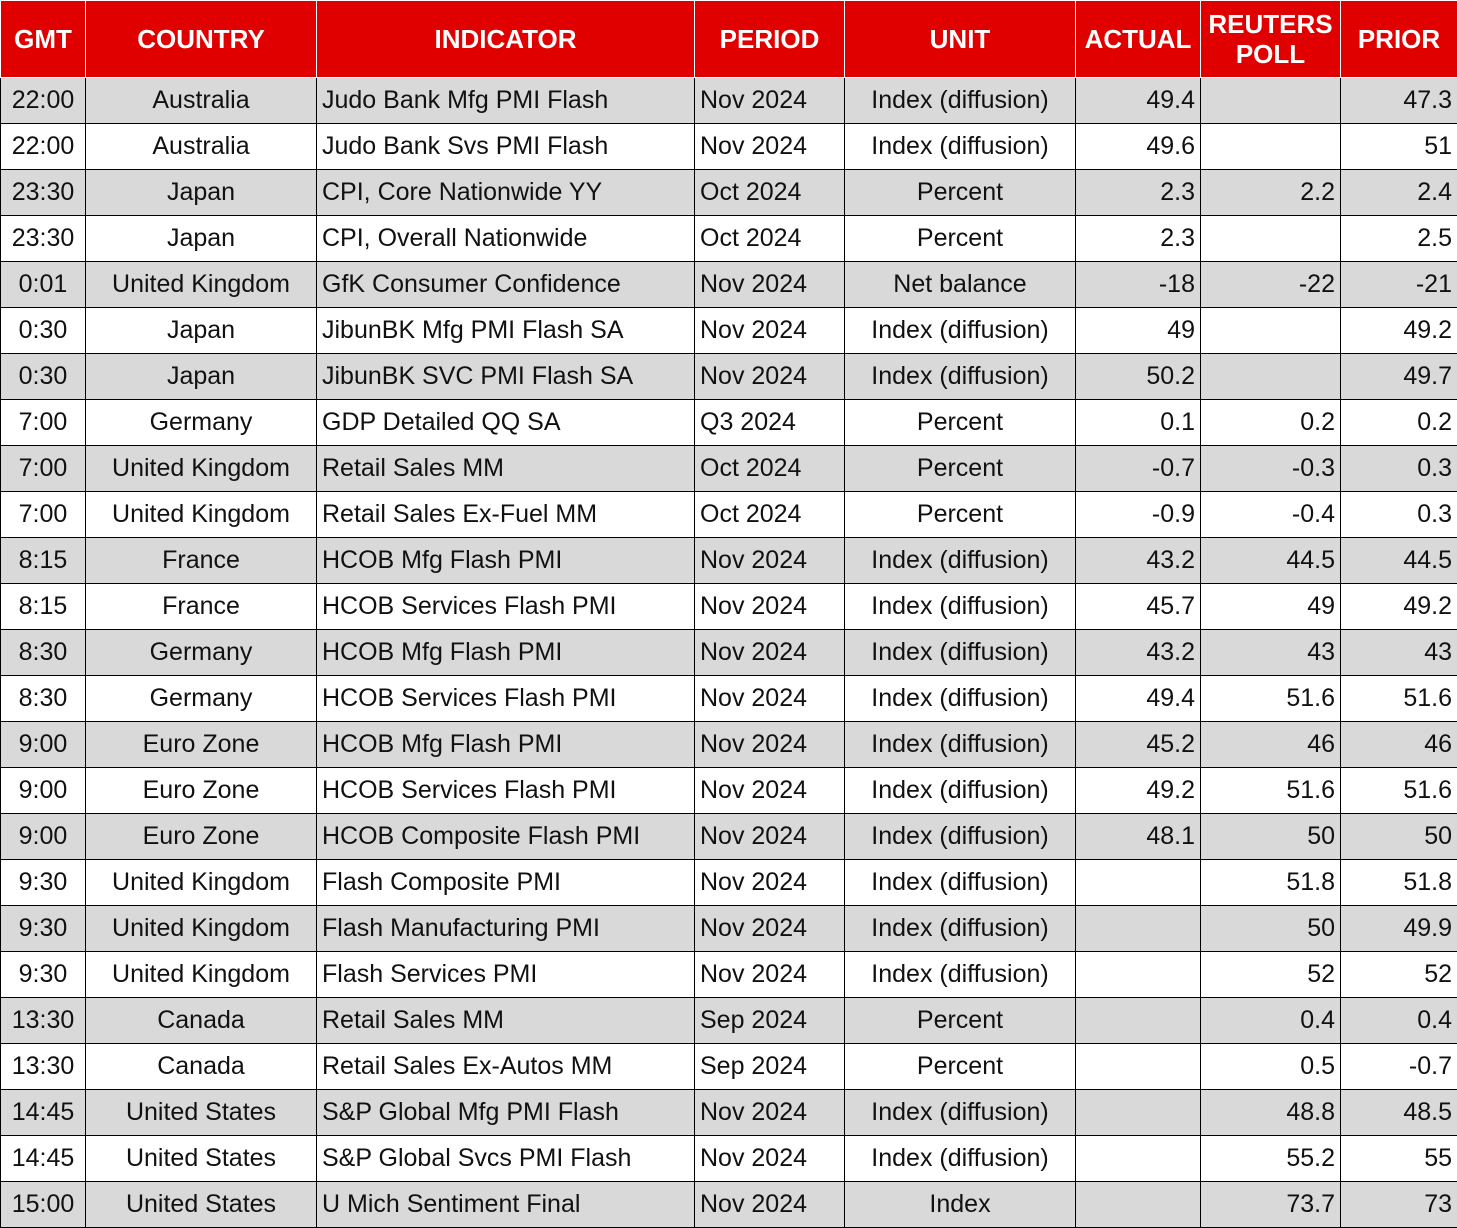 The width and height of the screenshot is (1457, 1228). What do you see at coordinates (43, 653) in the screenshot?
I see `gmt-cell: 8:30` at bounding box center [43, 653].